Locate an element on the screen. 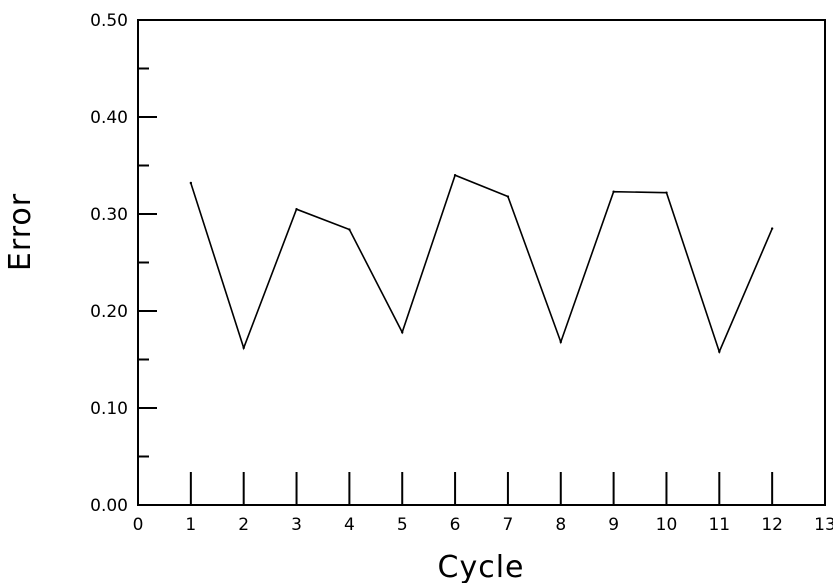 Image resolution: width=833 pixels, height=583 pixels. y-tick-label: 0.00 is located at coordinates (109, 506).